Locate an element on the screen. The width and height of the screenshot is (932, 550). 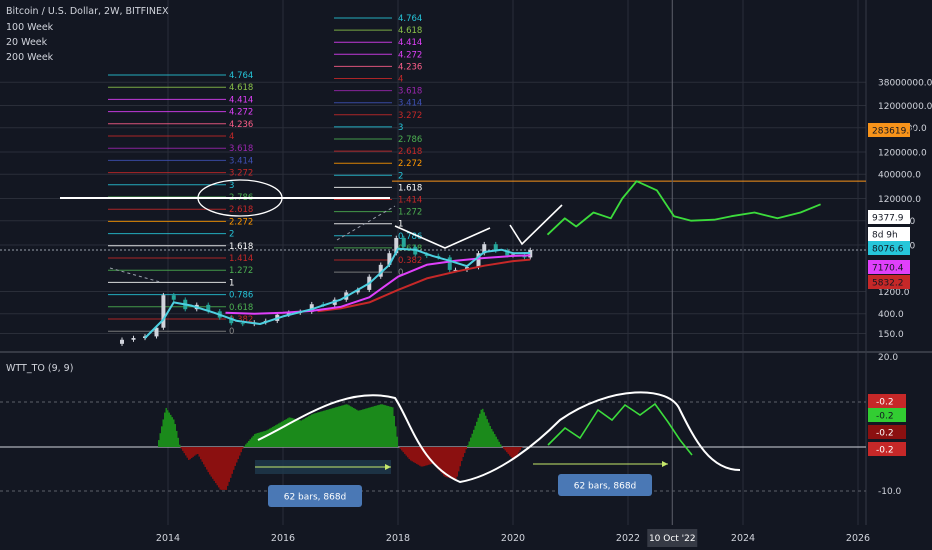
price-tag-label: 7170.4 is located at coordinates (888, 269).